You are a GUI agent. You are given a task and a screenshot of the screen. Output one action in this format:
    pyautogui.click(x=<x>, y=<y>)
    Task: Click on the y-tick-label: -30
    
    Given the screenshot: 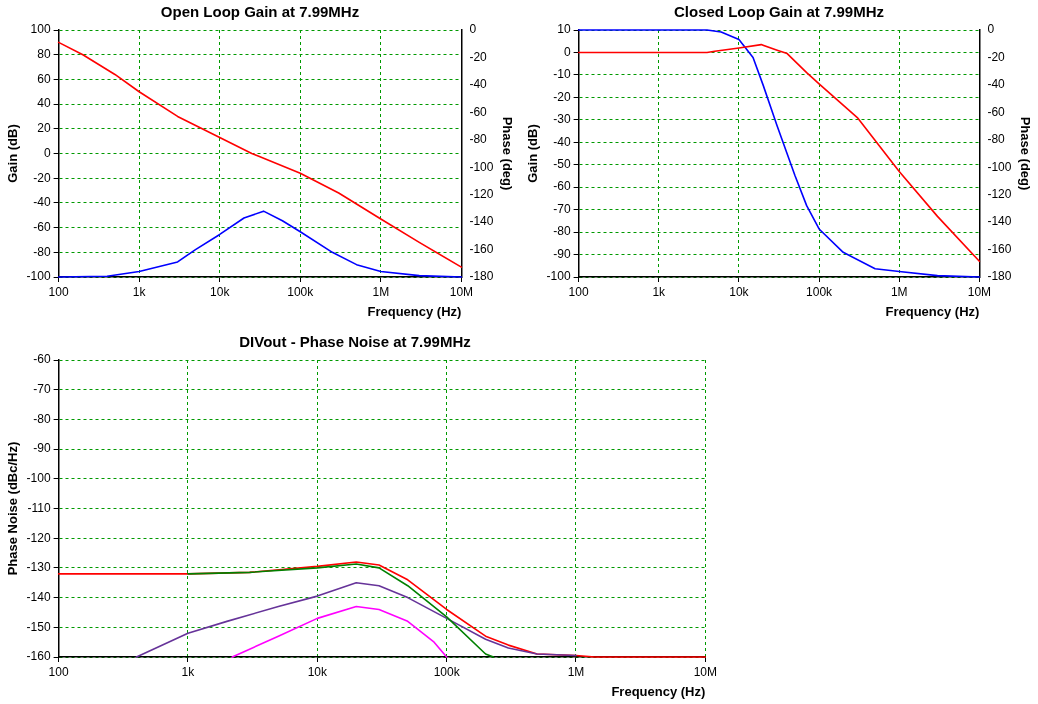 What is the action you would take?
    pyautogui.click(x=562, y=119)
    